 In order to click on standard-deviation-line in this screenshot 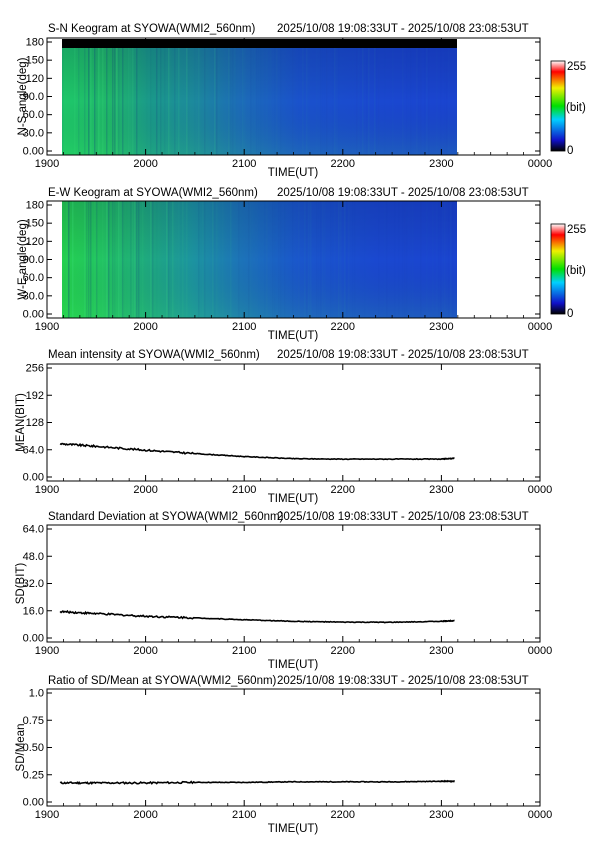, I will do `click(257, 616)`.